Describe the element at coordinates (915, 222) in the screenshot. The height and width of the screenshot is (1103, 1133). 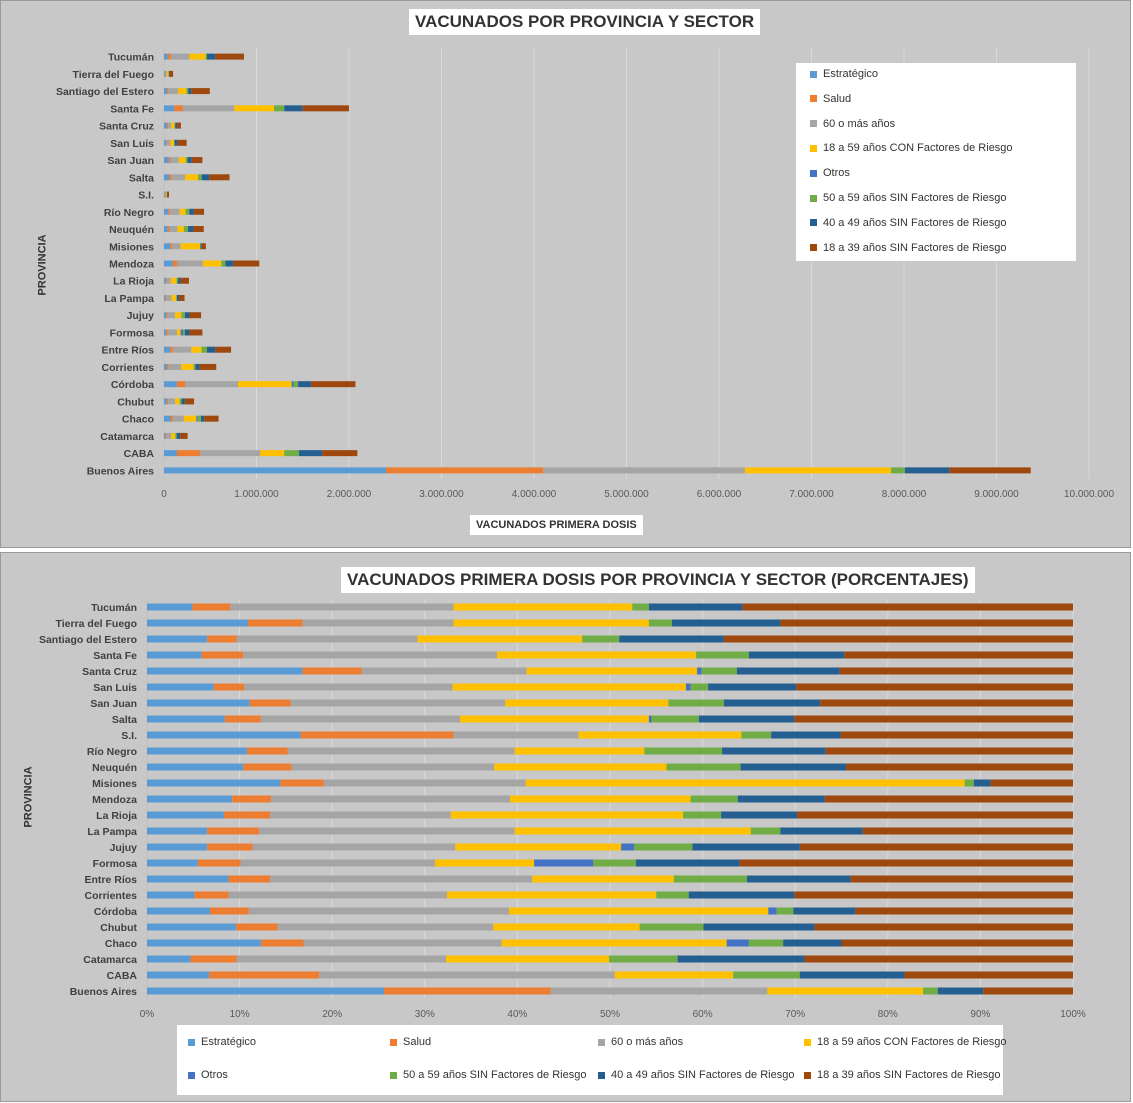
I see `legend-label: 40 a 49 años SIN Factores de Riesgo` at that location.